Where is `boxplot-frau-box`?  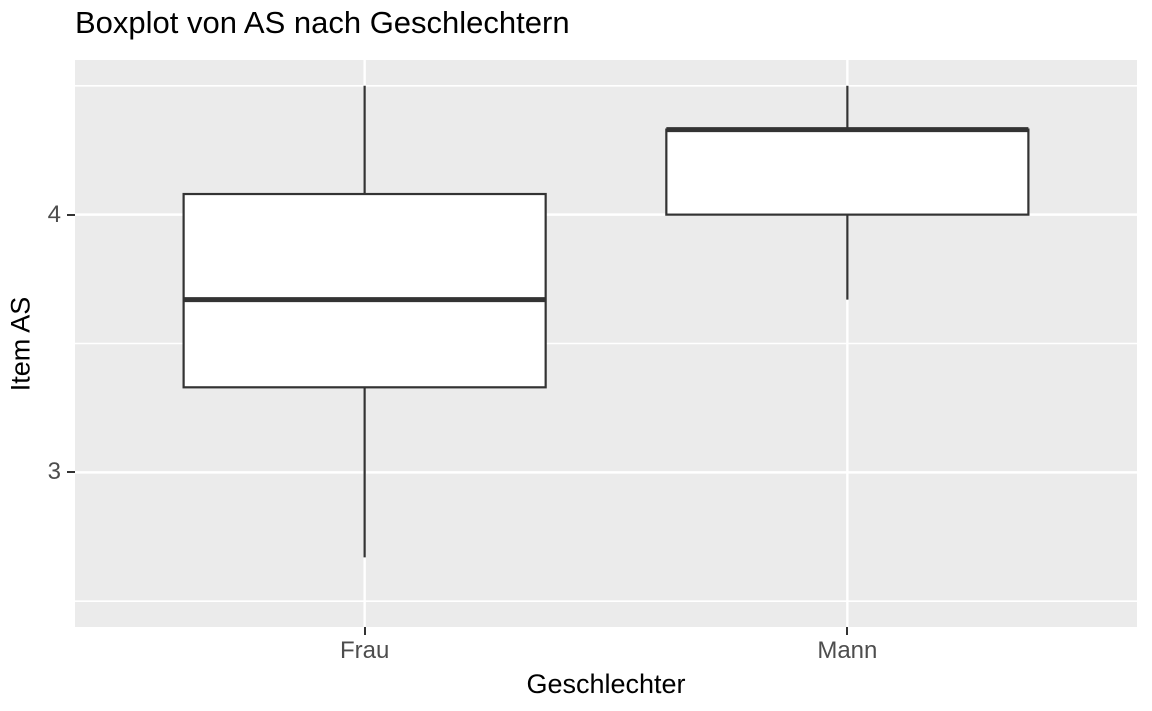
boxplot-frau-box is located at coordinates (364, 290).